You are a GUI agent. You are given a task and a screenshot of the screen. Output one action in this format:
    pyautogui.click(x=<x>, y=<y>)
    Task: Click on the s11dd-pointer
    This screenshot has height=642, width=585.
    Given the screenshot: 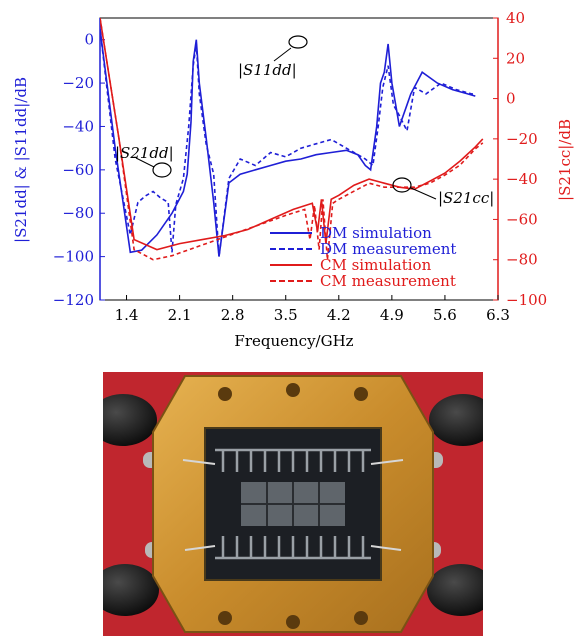 What is the action you would take?
    pyautogui.click(x=282, y=54)
    